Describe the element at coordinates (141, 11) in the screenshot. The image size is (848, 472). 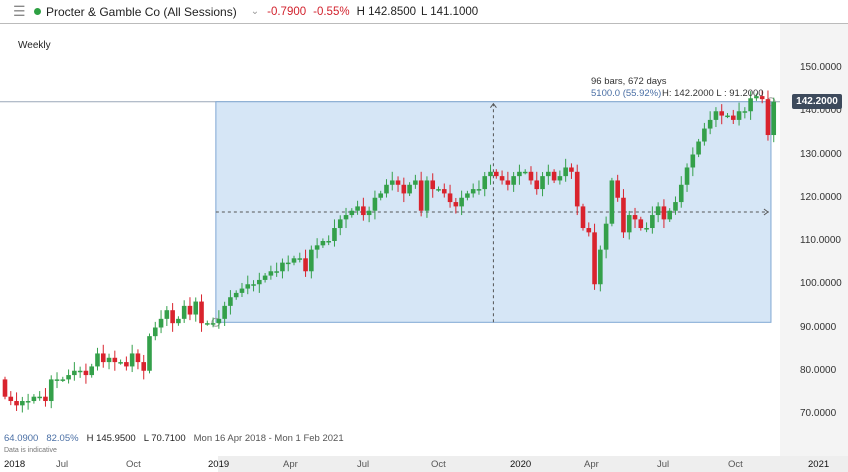
I see `instrument-name: Procter & Gamble Co (All Sessions)` at that location.